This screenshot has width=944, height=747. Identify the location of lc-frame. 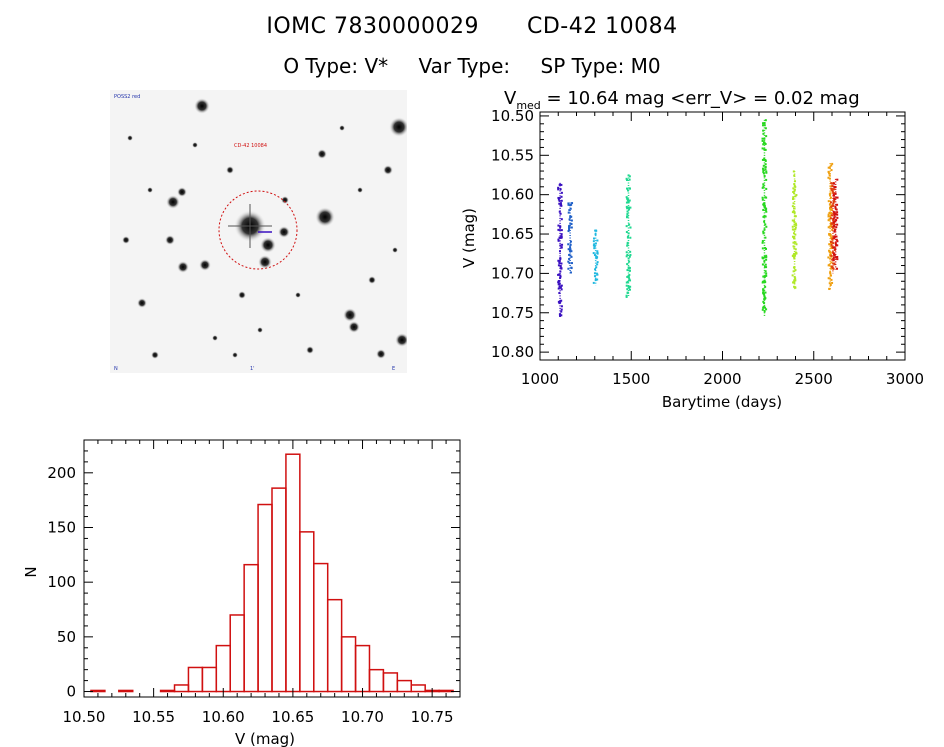
(722, 236).